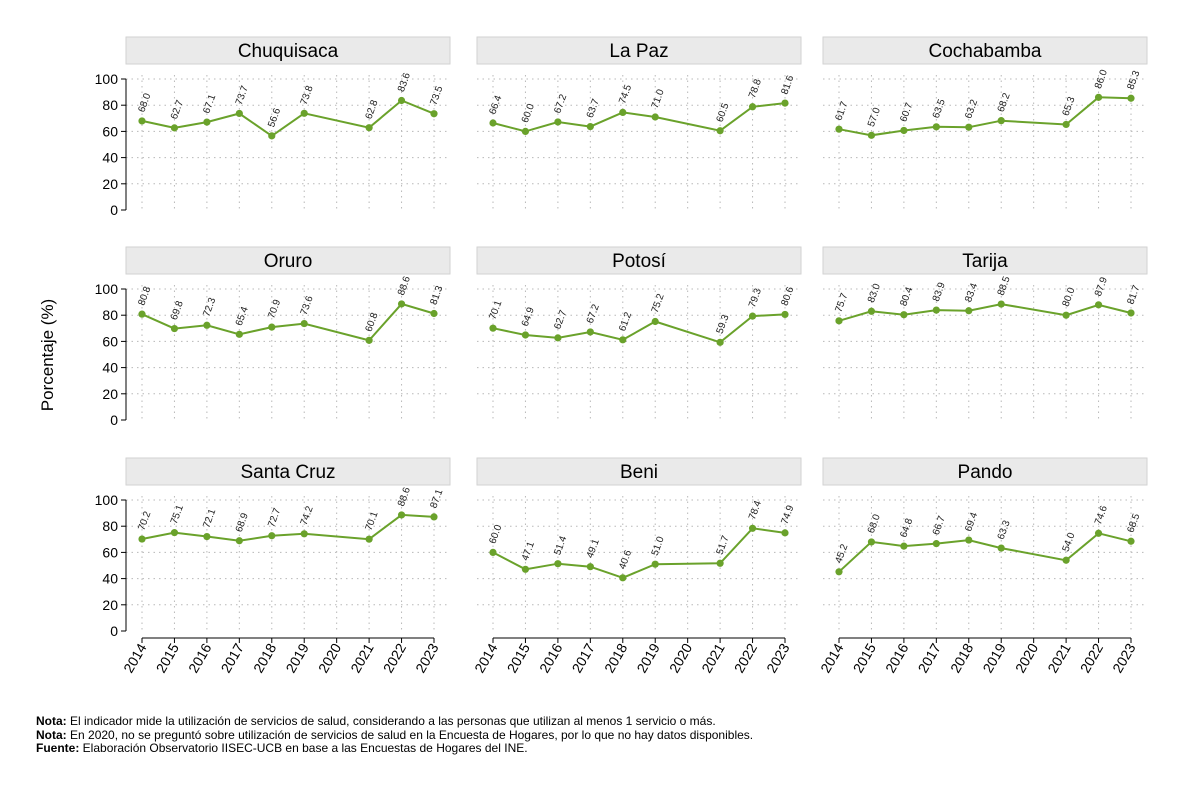 This screenshot has height=801, width=1200. What do you see at coordinates (616, 657) in the screenshot?
I see `x-tick-label: 2018` at bounding box center [616, 657].